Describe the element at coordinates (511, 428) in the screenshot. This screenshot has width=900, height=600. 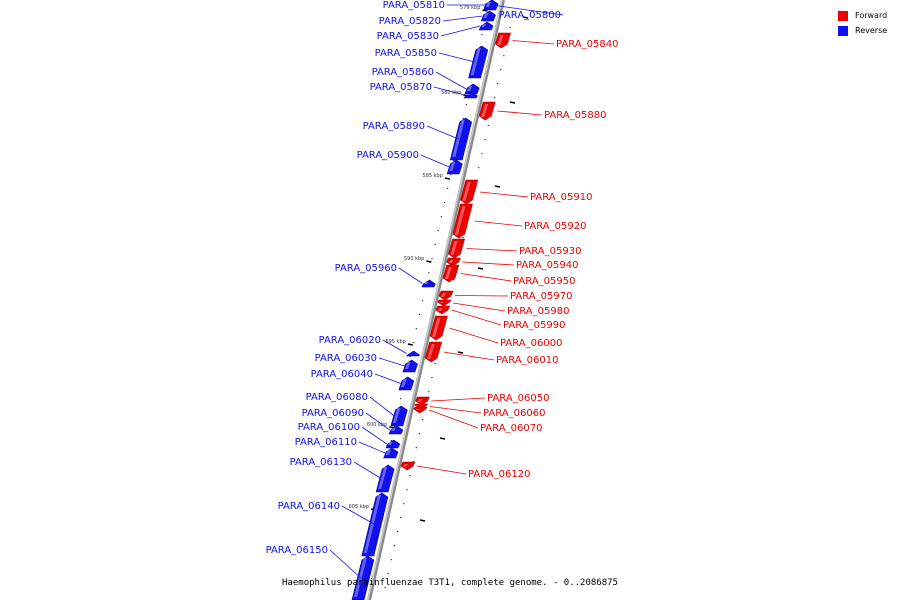
I see `gene-label: PARA_06070` at that location.